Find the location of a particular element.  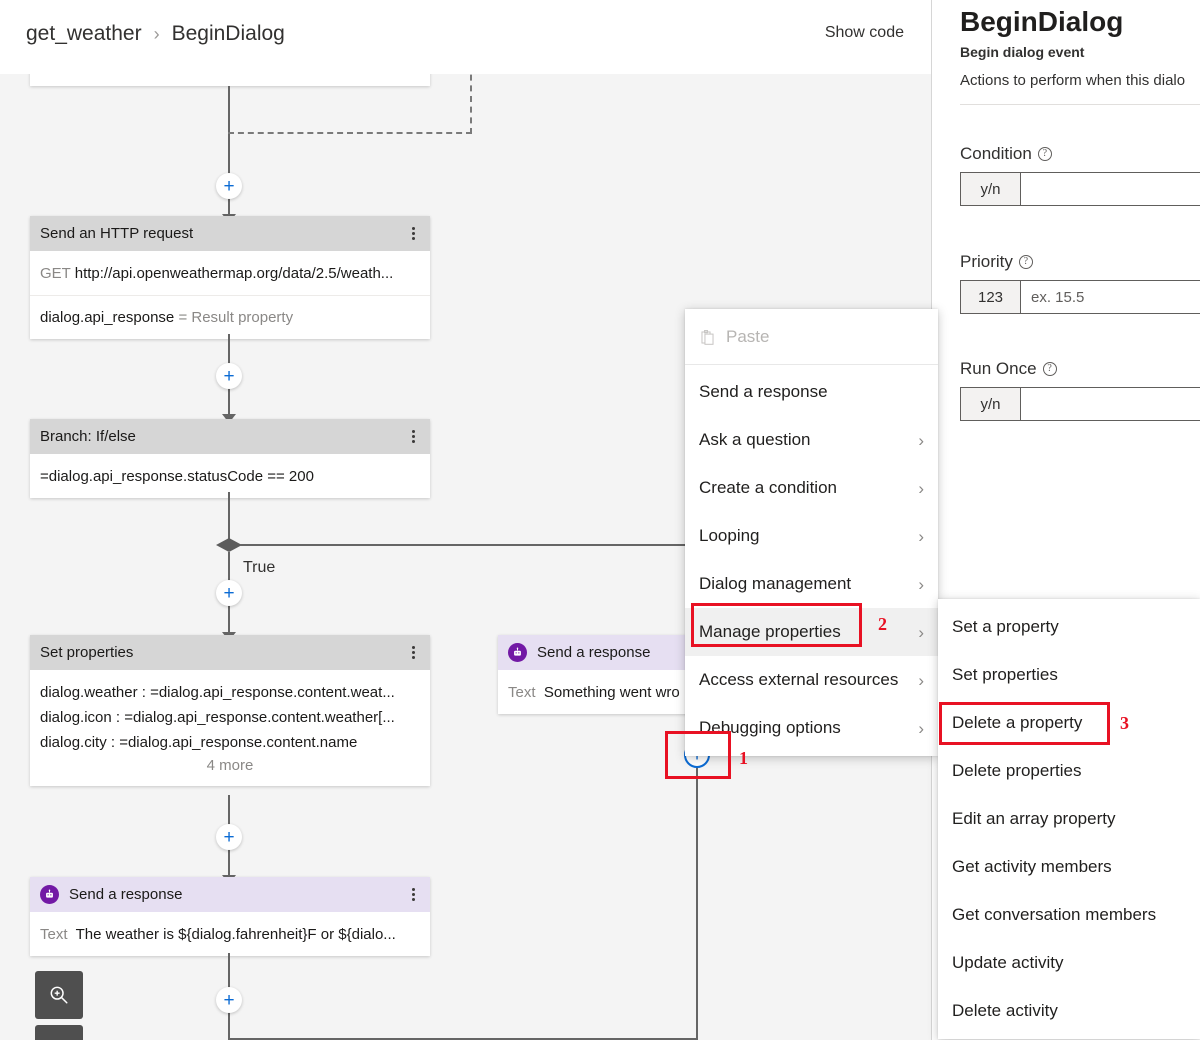

priority-input: ex. 15.5 is located at coordinates (1058, 297).